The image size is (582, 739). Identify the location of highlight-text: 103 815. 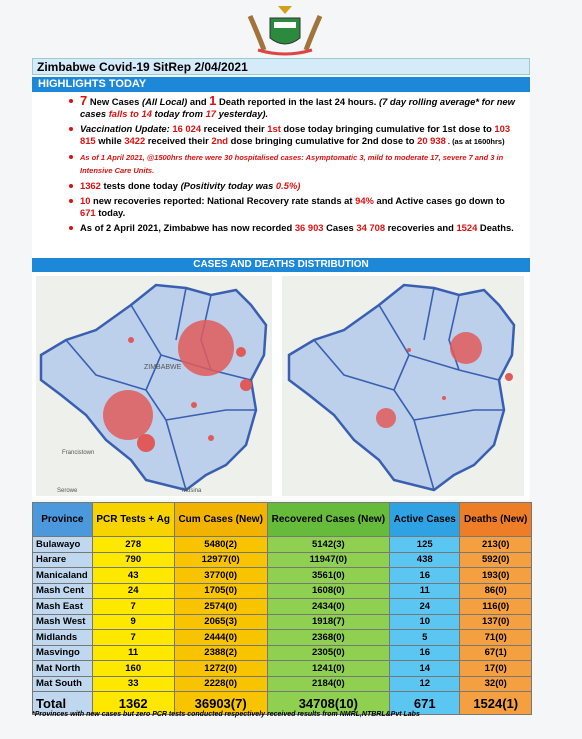
(295, 134).